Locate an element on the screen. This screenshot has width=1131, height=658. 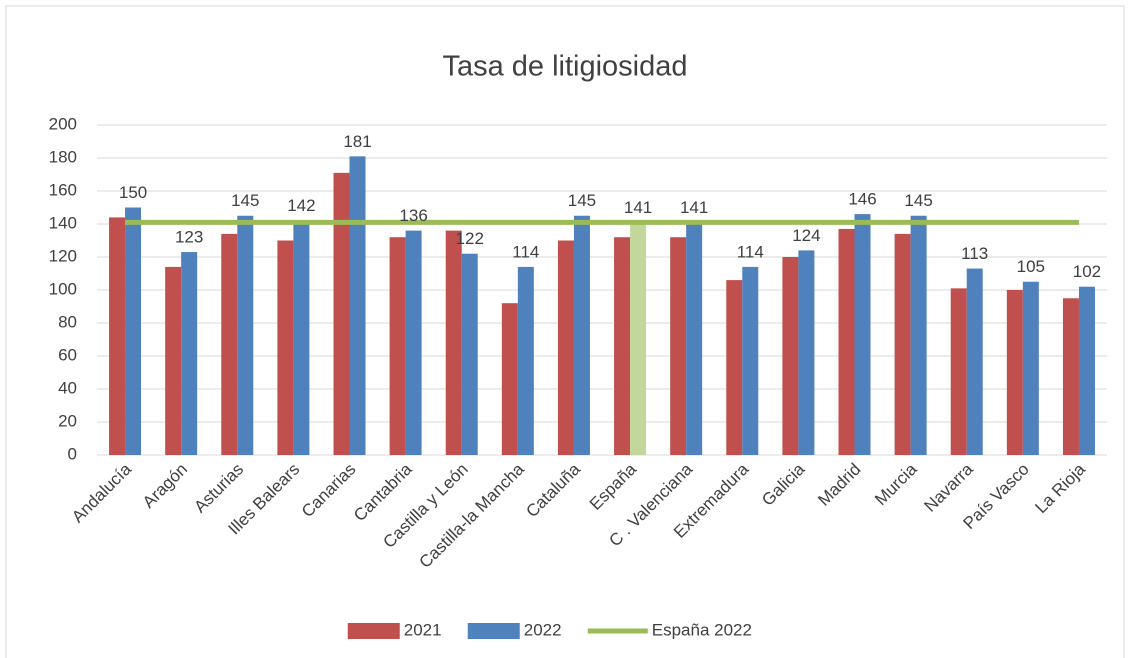
data-label: 122 is located at coordinates (470, 238).